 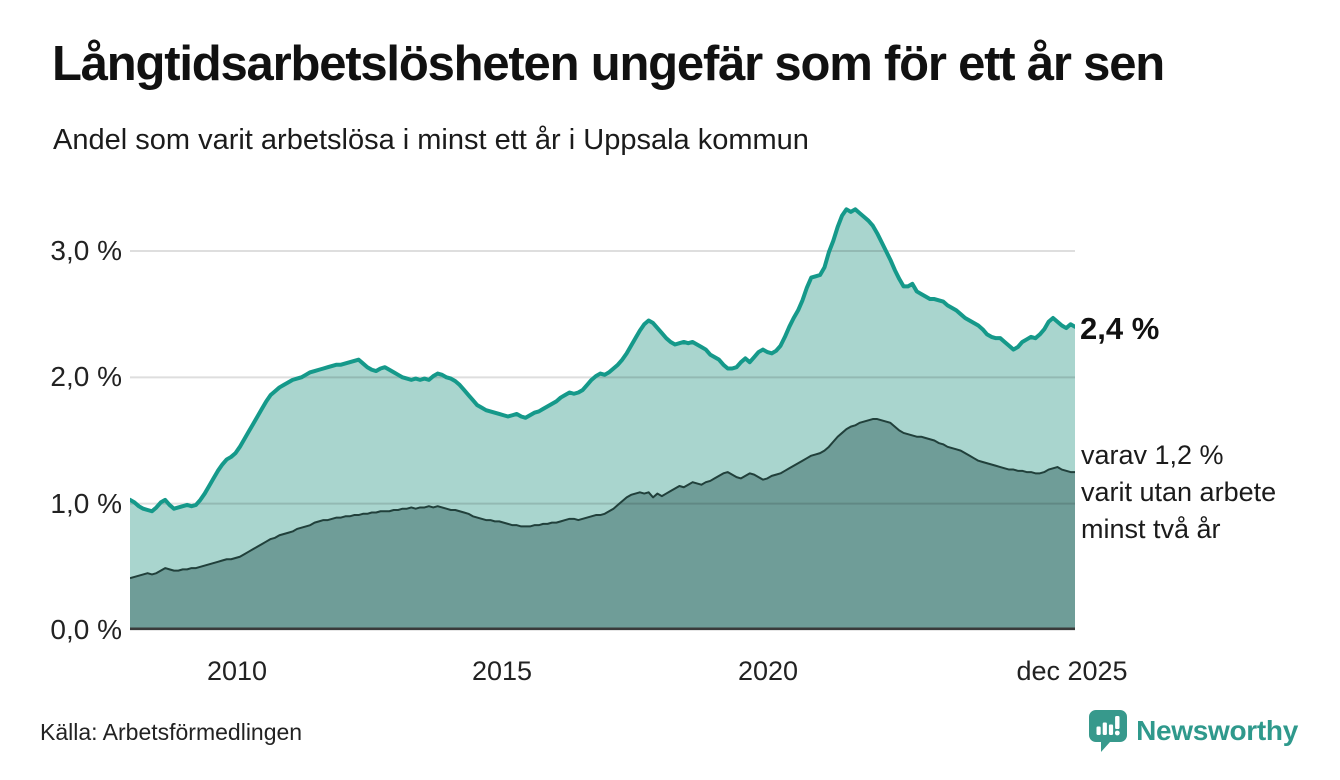 I want to click on secondary-annotation-line: minst två år, so click(x=1151, y=529).